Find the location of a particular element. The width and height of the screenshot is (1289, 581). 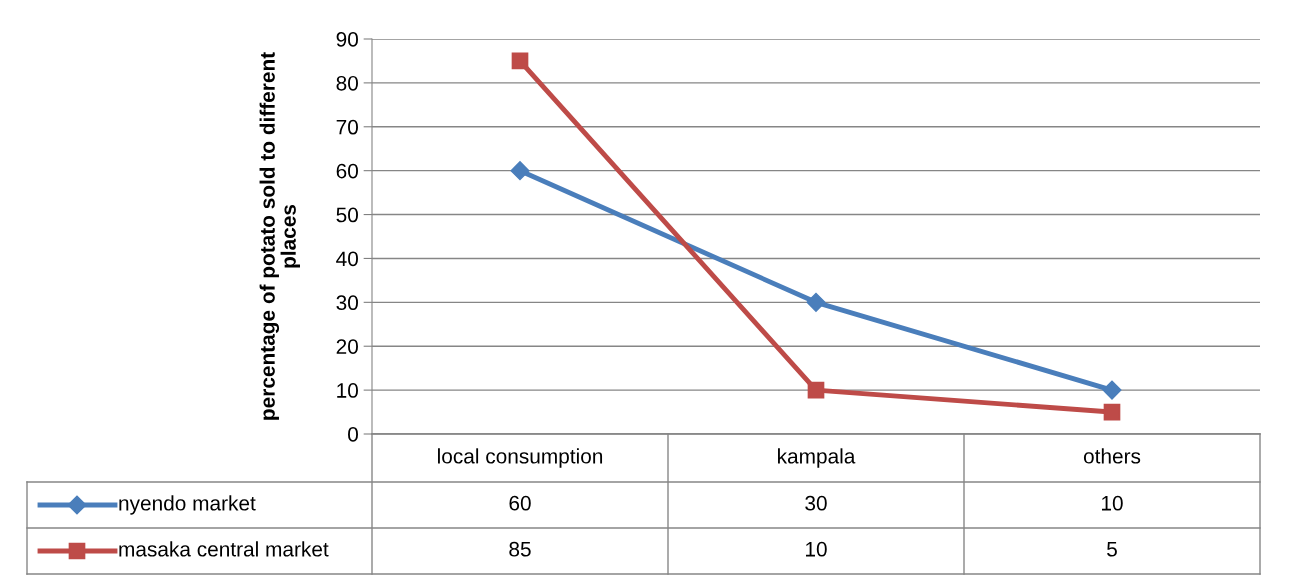

y-tick-label: 70 is located at coordinates (347, 127).